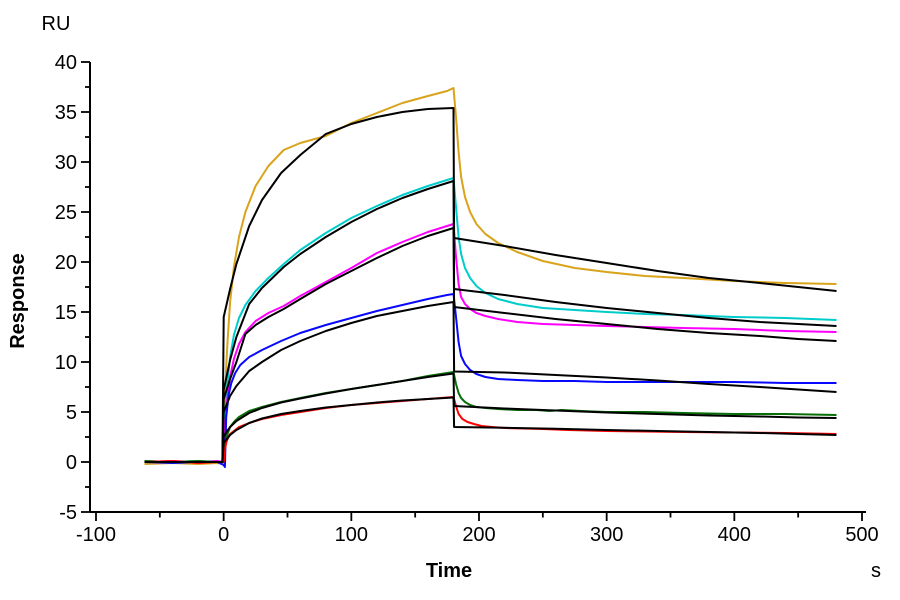  I want to click on x-tick-label: 100, so click(351, 535).